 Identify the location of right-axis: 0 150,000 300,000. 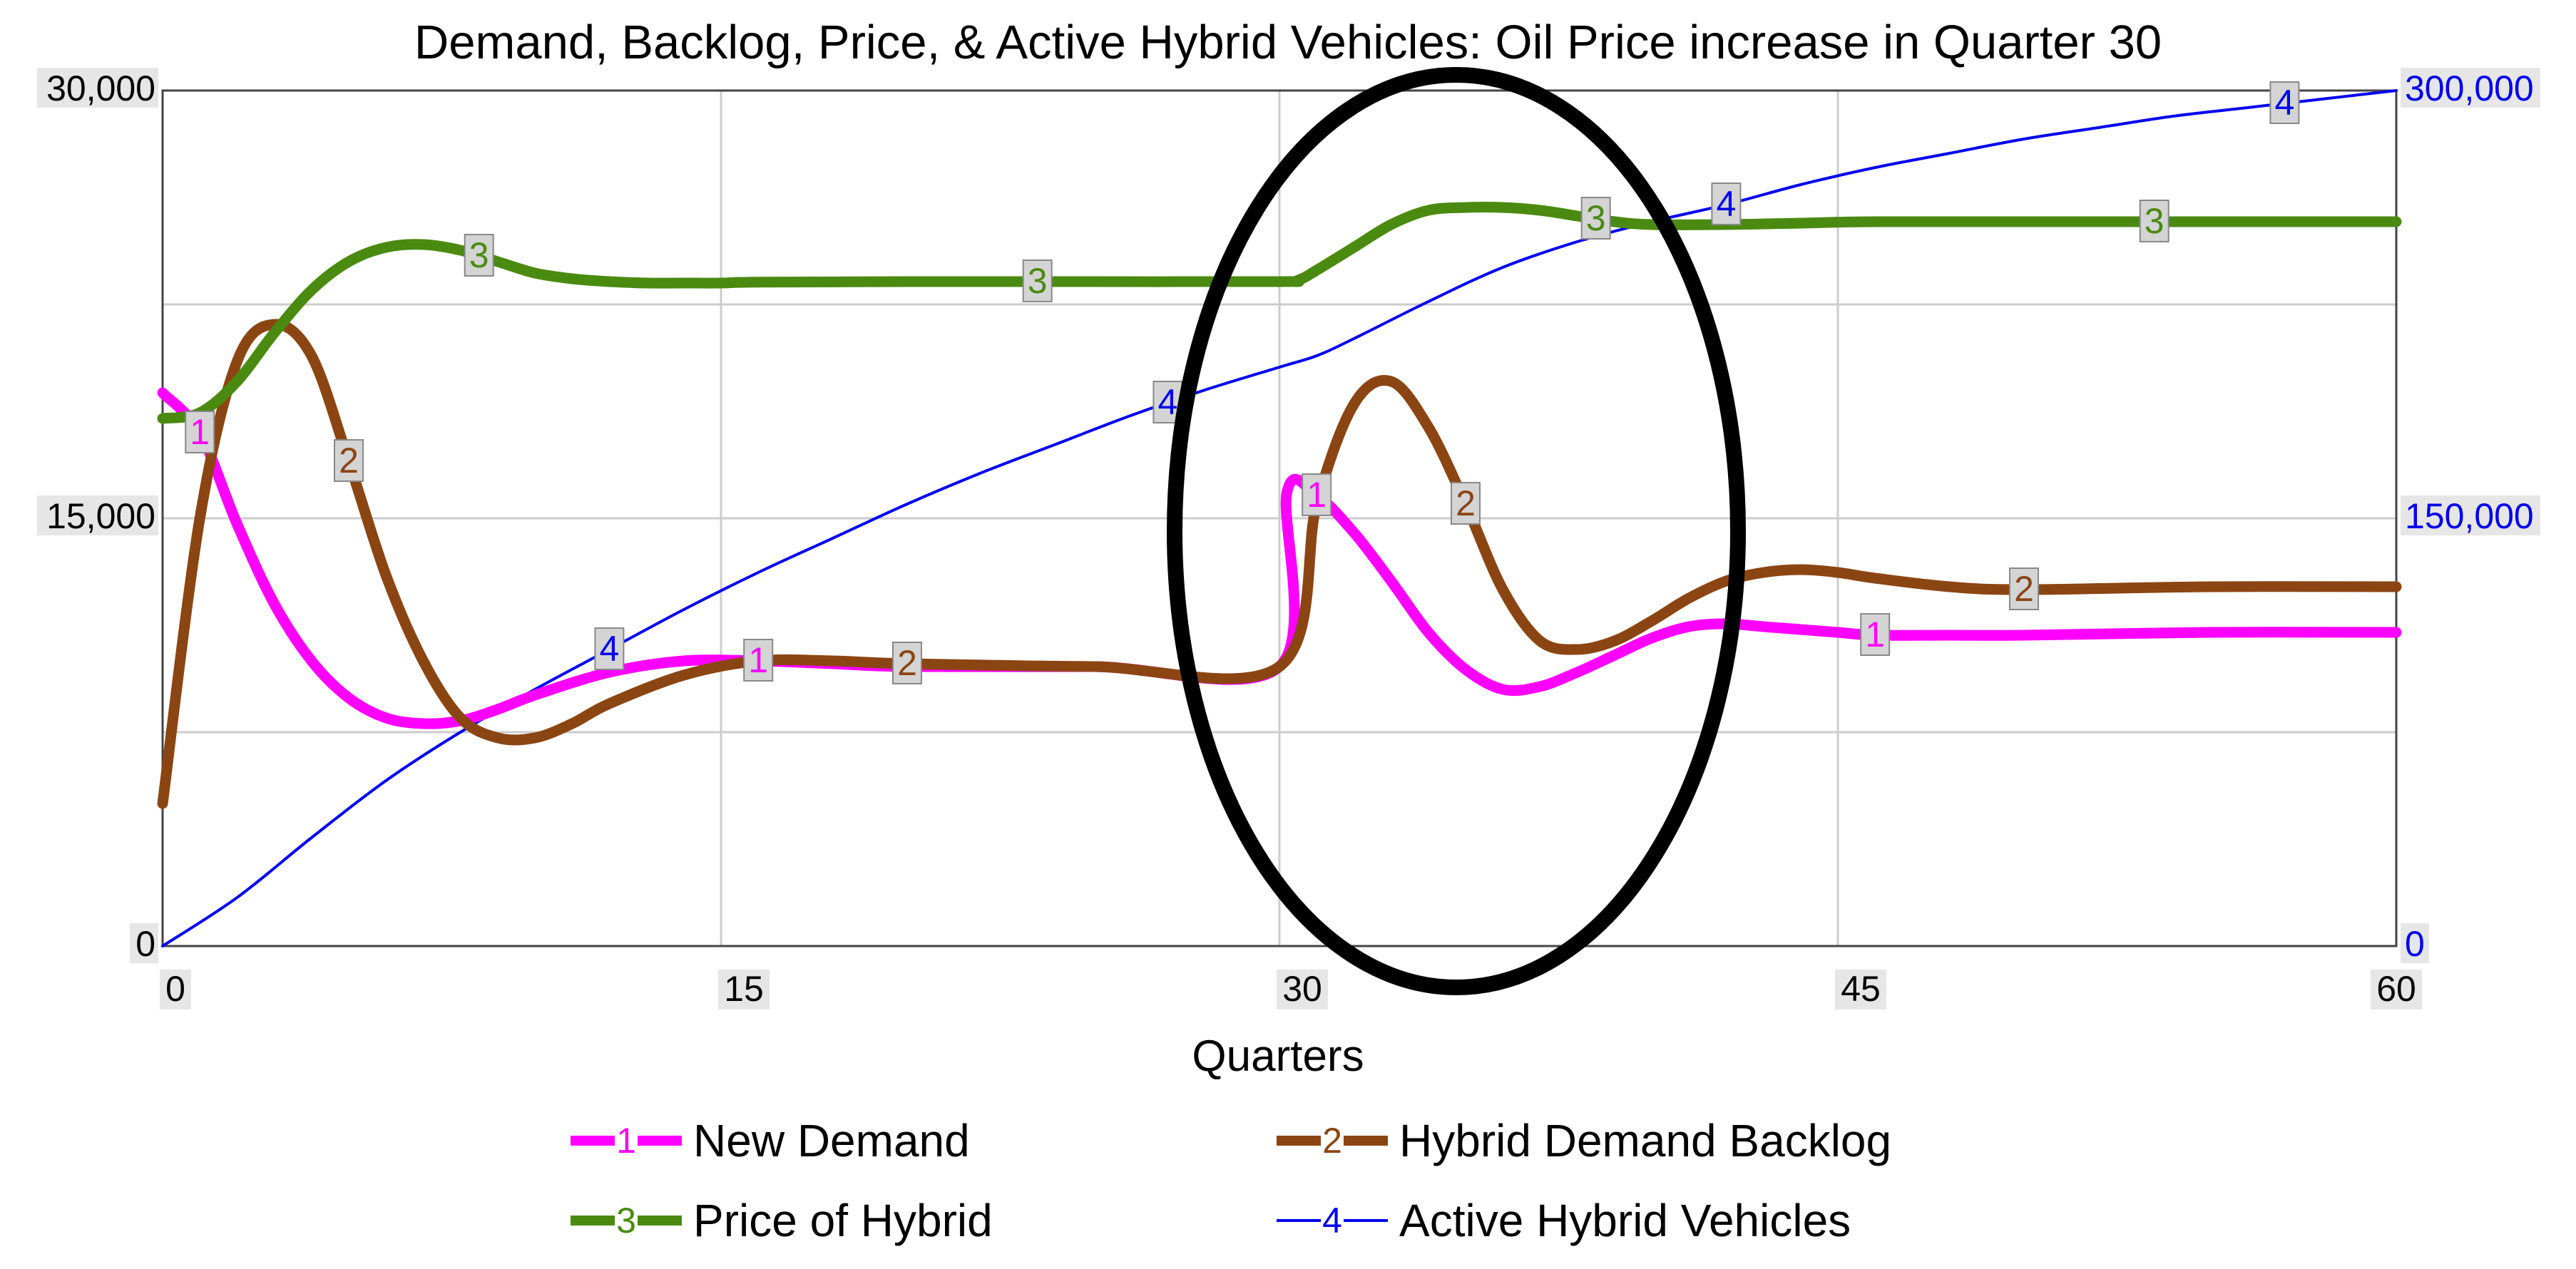
(2470, 516).